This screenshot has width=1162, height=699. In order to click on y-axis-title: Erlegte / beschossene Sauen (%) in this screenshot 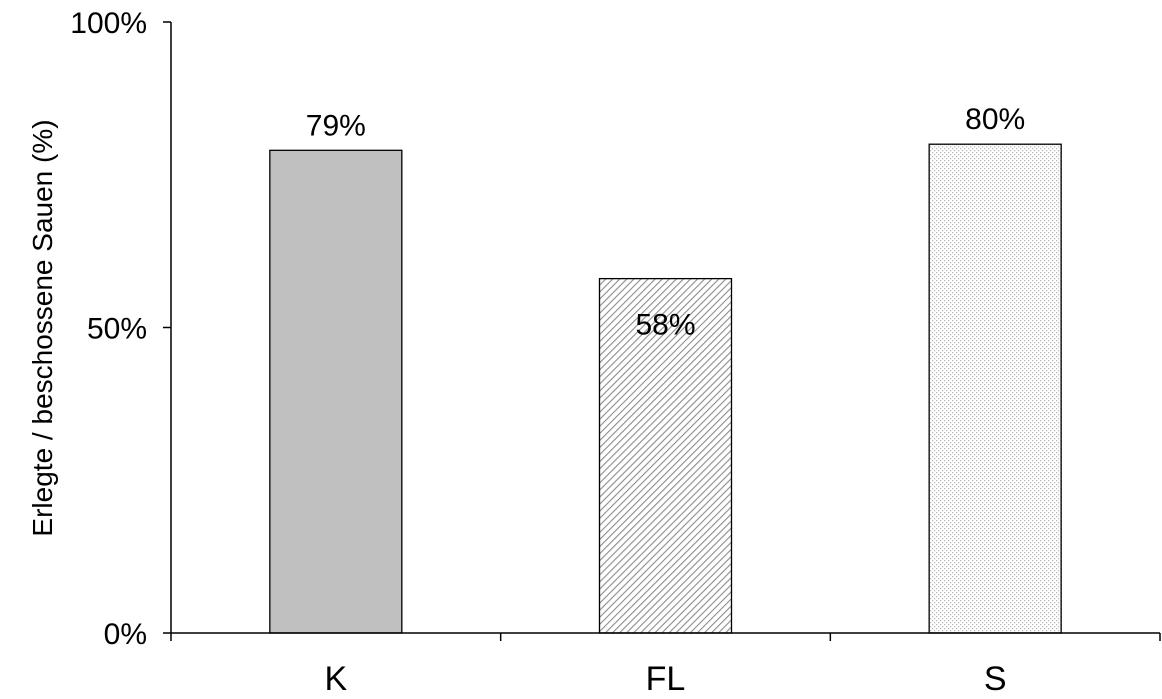, I will do `click(42, 327)`.